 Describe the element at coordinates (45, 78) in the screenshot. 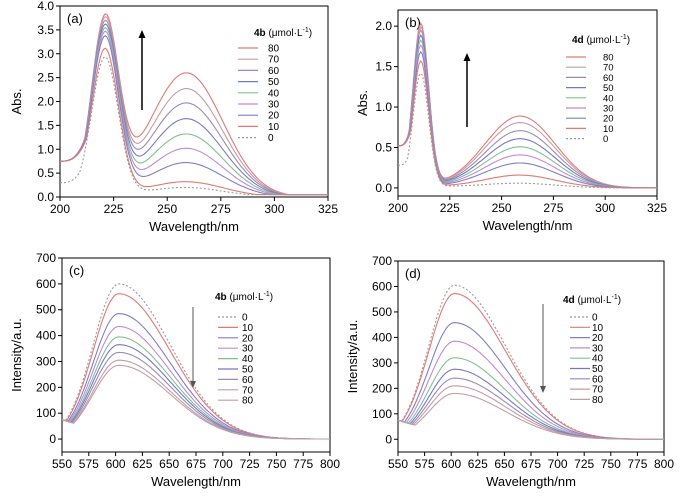

I see `y-tick-label: 2.5` at that location.